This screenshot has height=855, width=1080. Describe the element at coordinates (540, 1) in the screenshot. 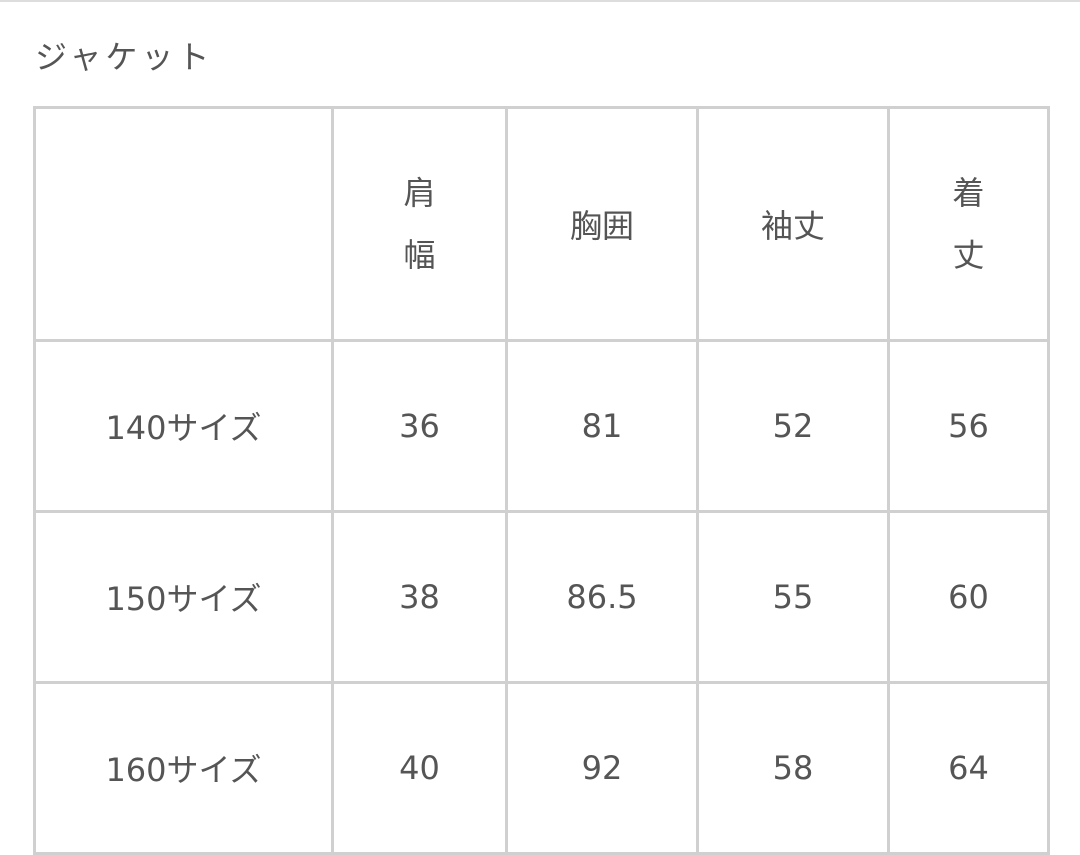

I see `top-divider` at that location.